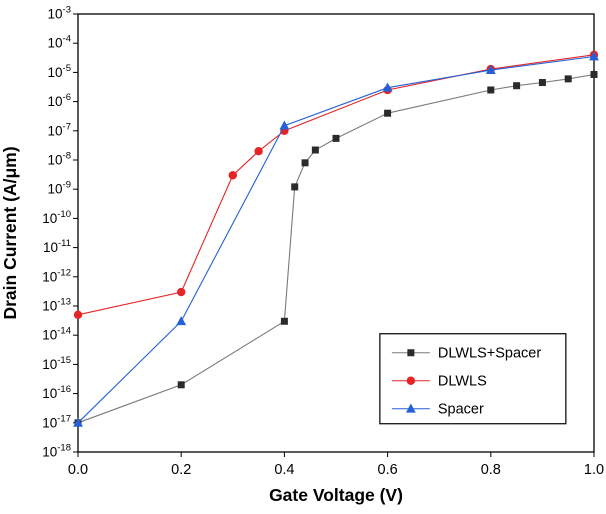 This screenshot has width=606, height=514. I want to click on legend-label: DLWLS, so click(462, 382).